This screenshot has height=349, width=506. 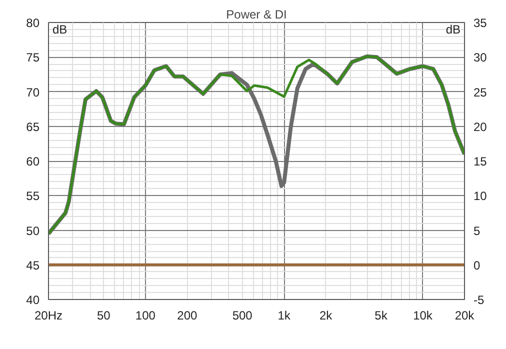 I want to click on x-tick-label: 100, so click(x=145, y=315).